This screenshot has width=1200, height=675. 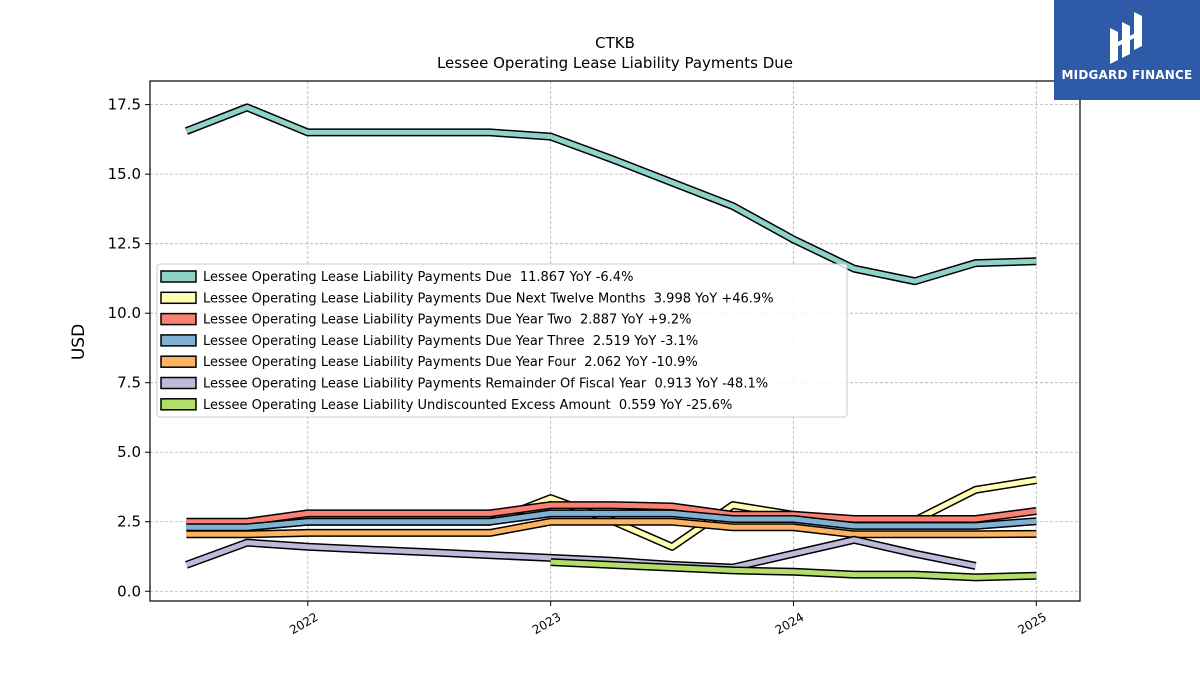 I want to click on y-tick-label: 10.0, so click(x=124, y=313).